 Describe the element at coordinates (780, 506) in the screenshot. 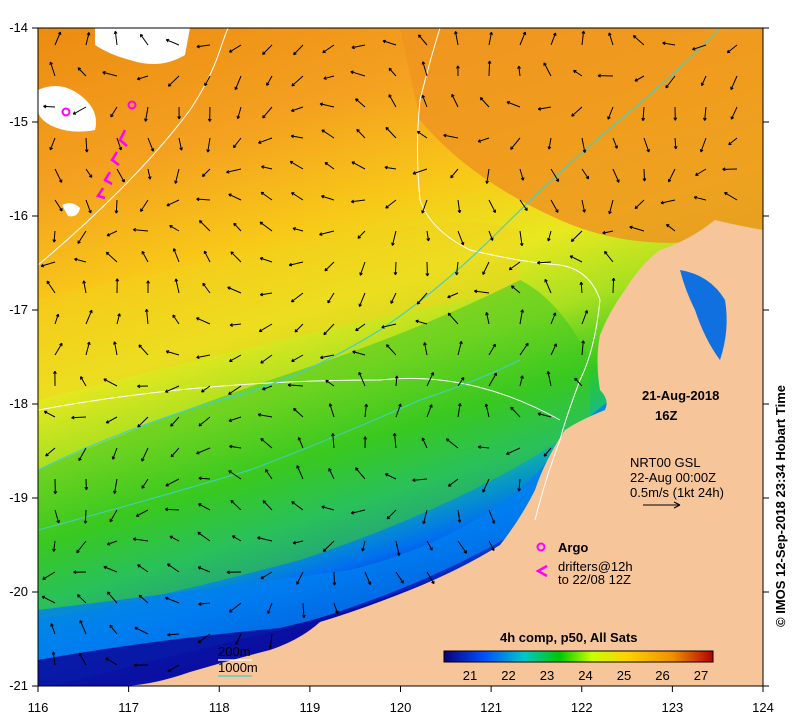

I see `credit-label: © IMOS 12-Sep-2018 23:34 Hobart Time` at that location.